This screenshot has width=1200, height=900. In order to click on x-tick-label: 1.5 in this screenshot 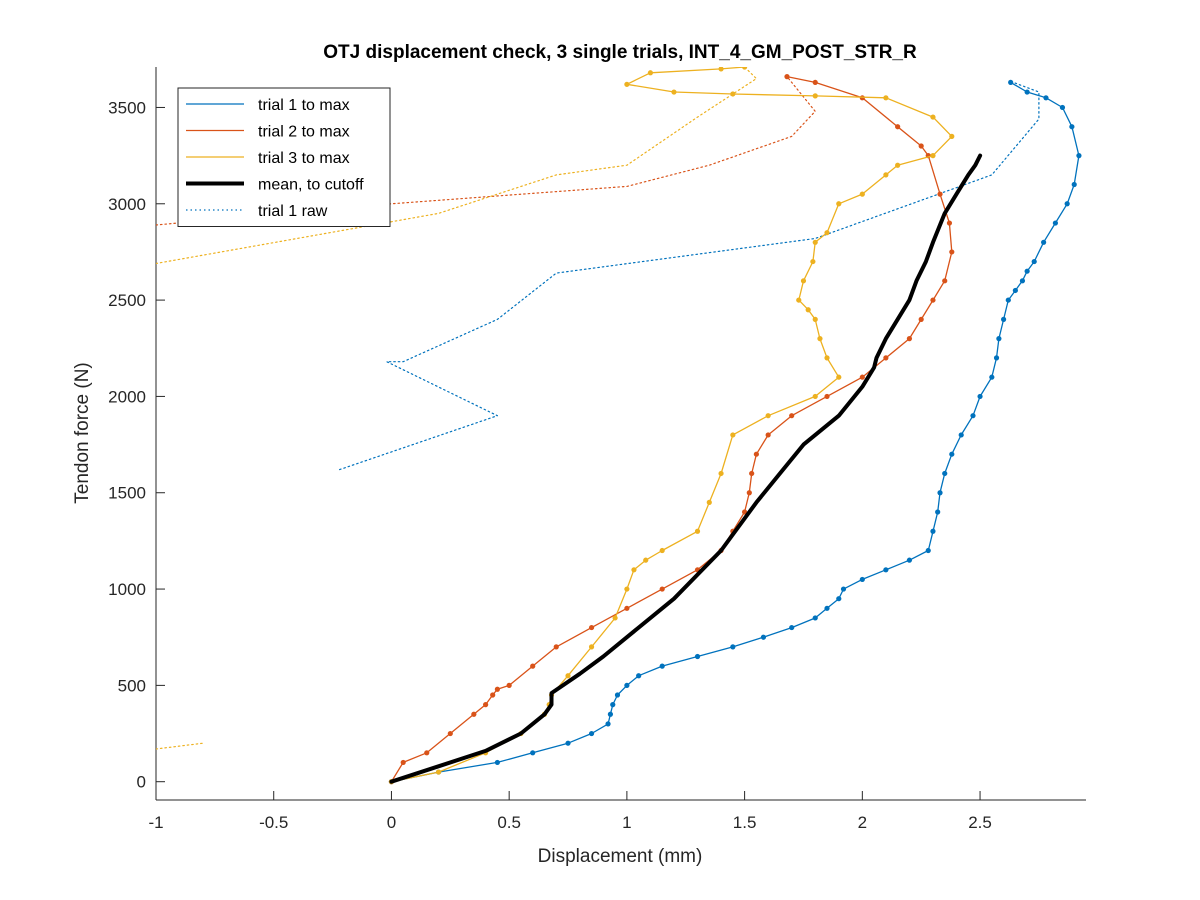, I will do `click(745, 822)`.